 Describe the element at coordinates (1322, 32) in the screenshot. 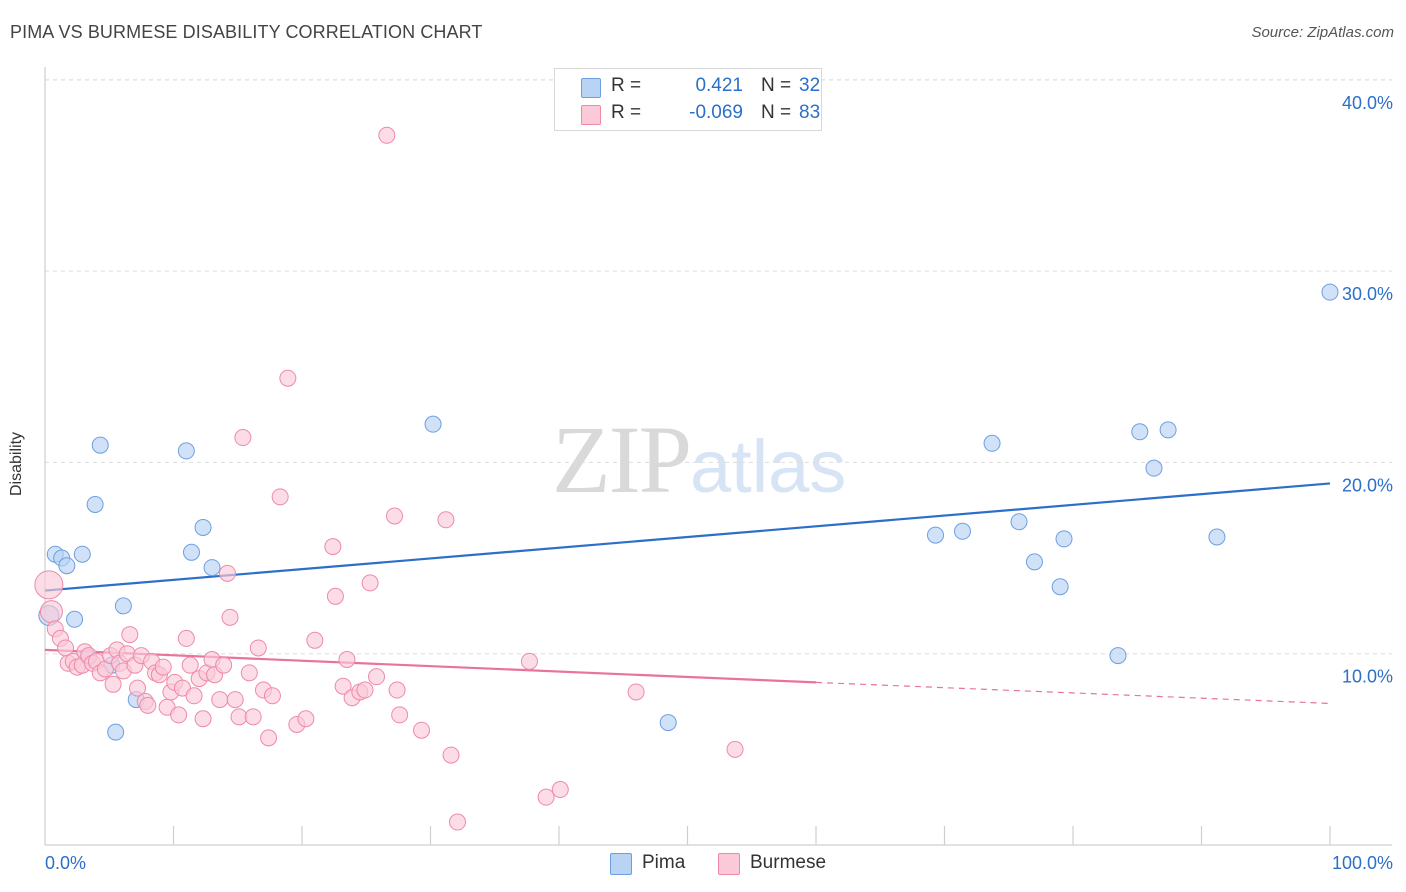

I see `source-credit: Source: ZipAtlas.com` at that location.